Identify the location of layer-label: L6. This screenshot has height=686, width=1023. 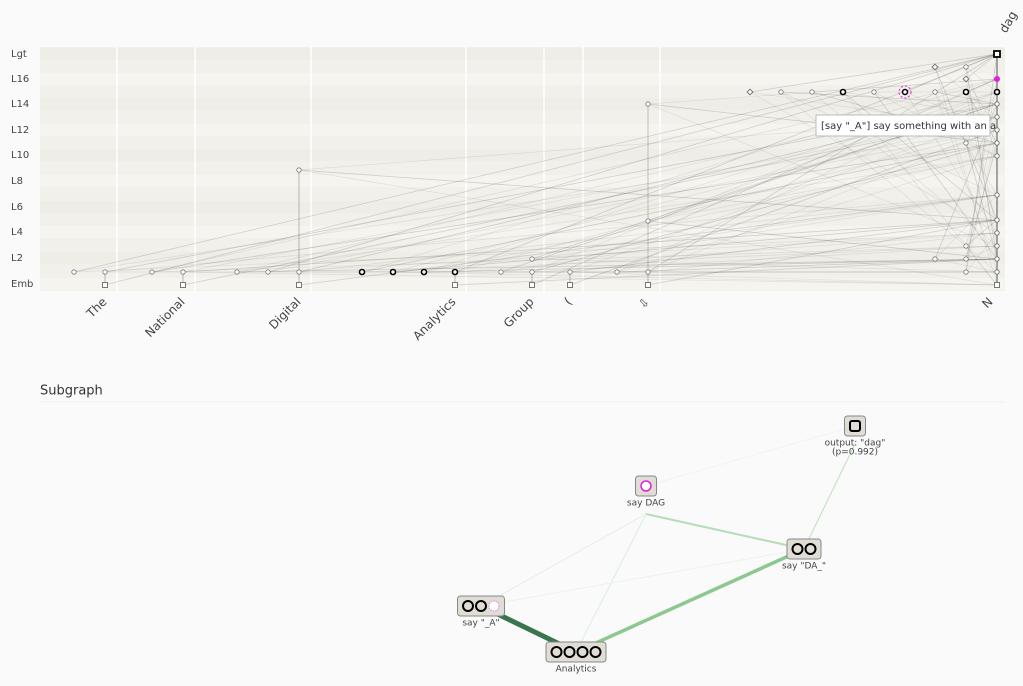
(17, 207).